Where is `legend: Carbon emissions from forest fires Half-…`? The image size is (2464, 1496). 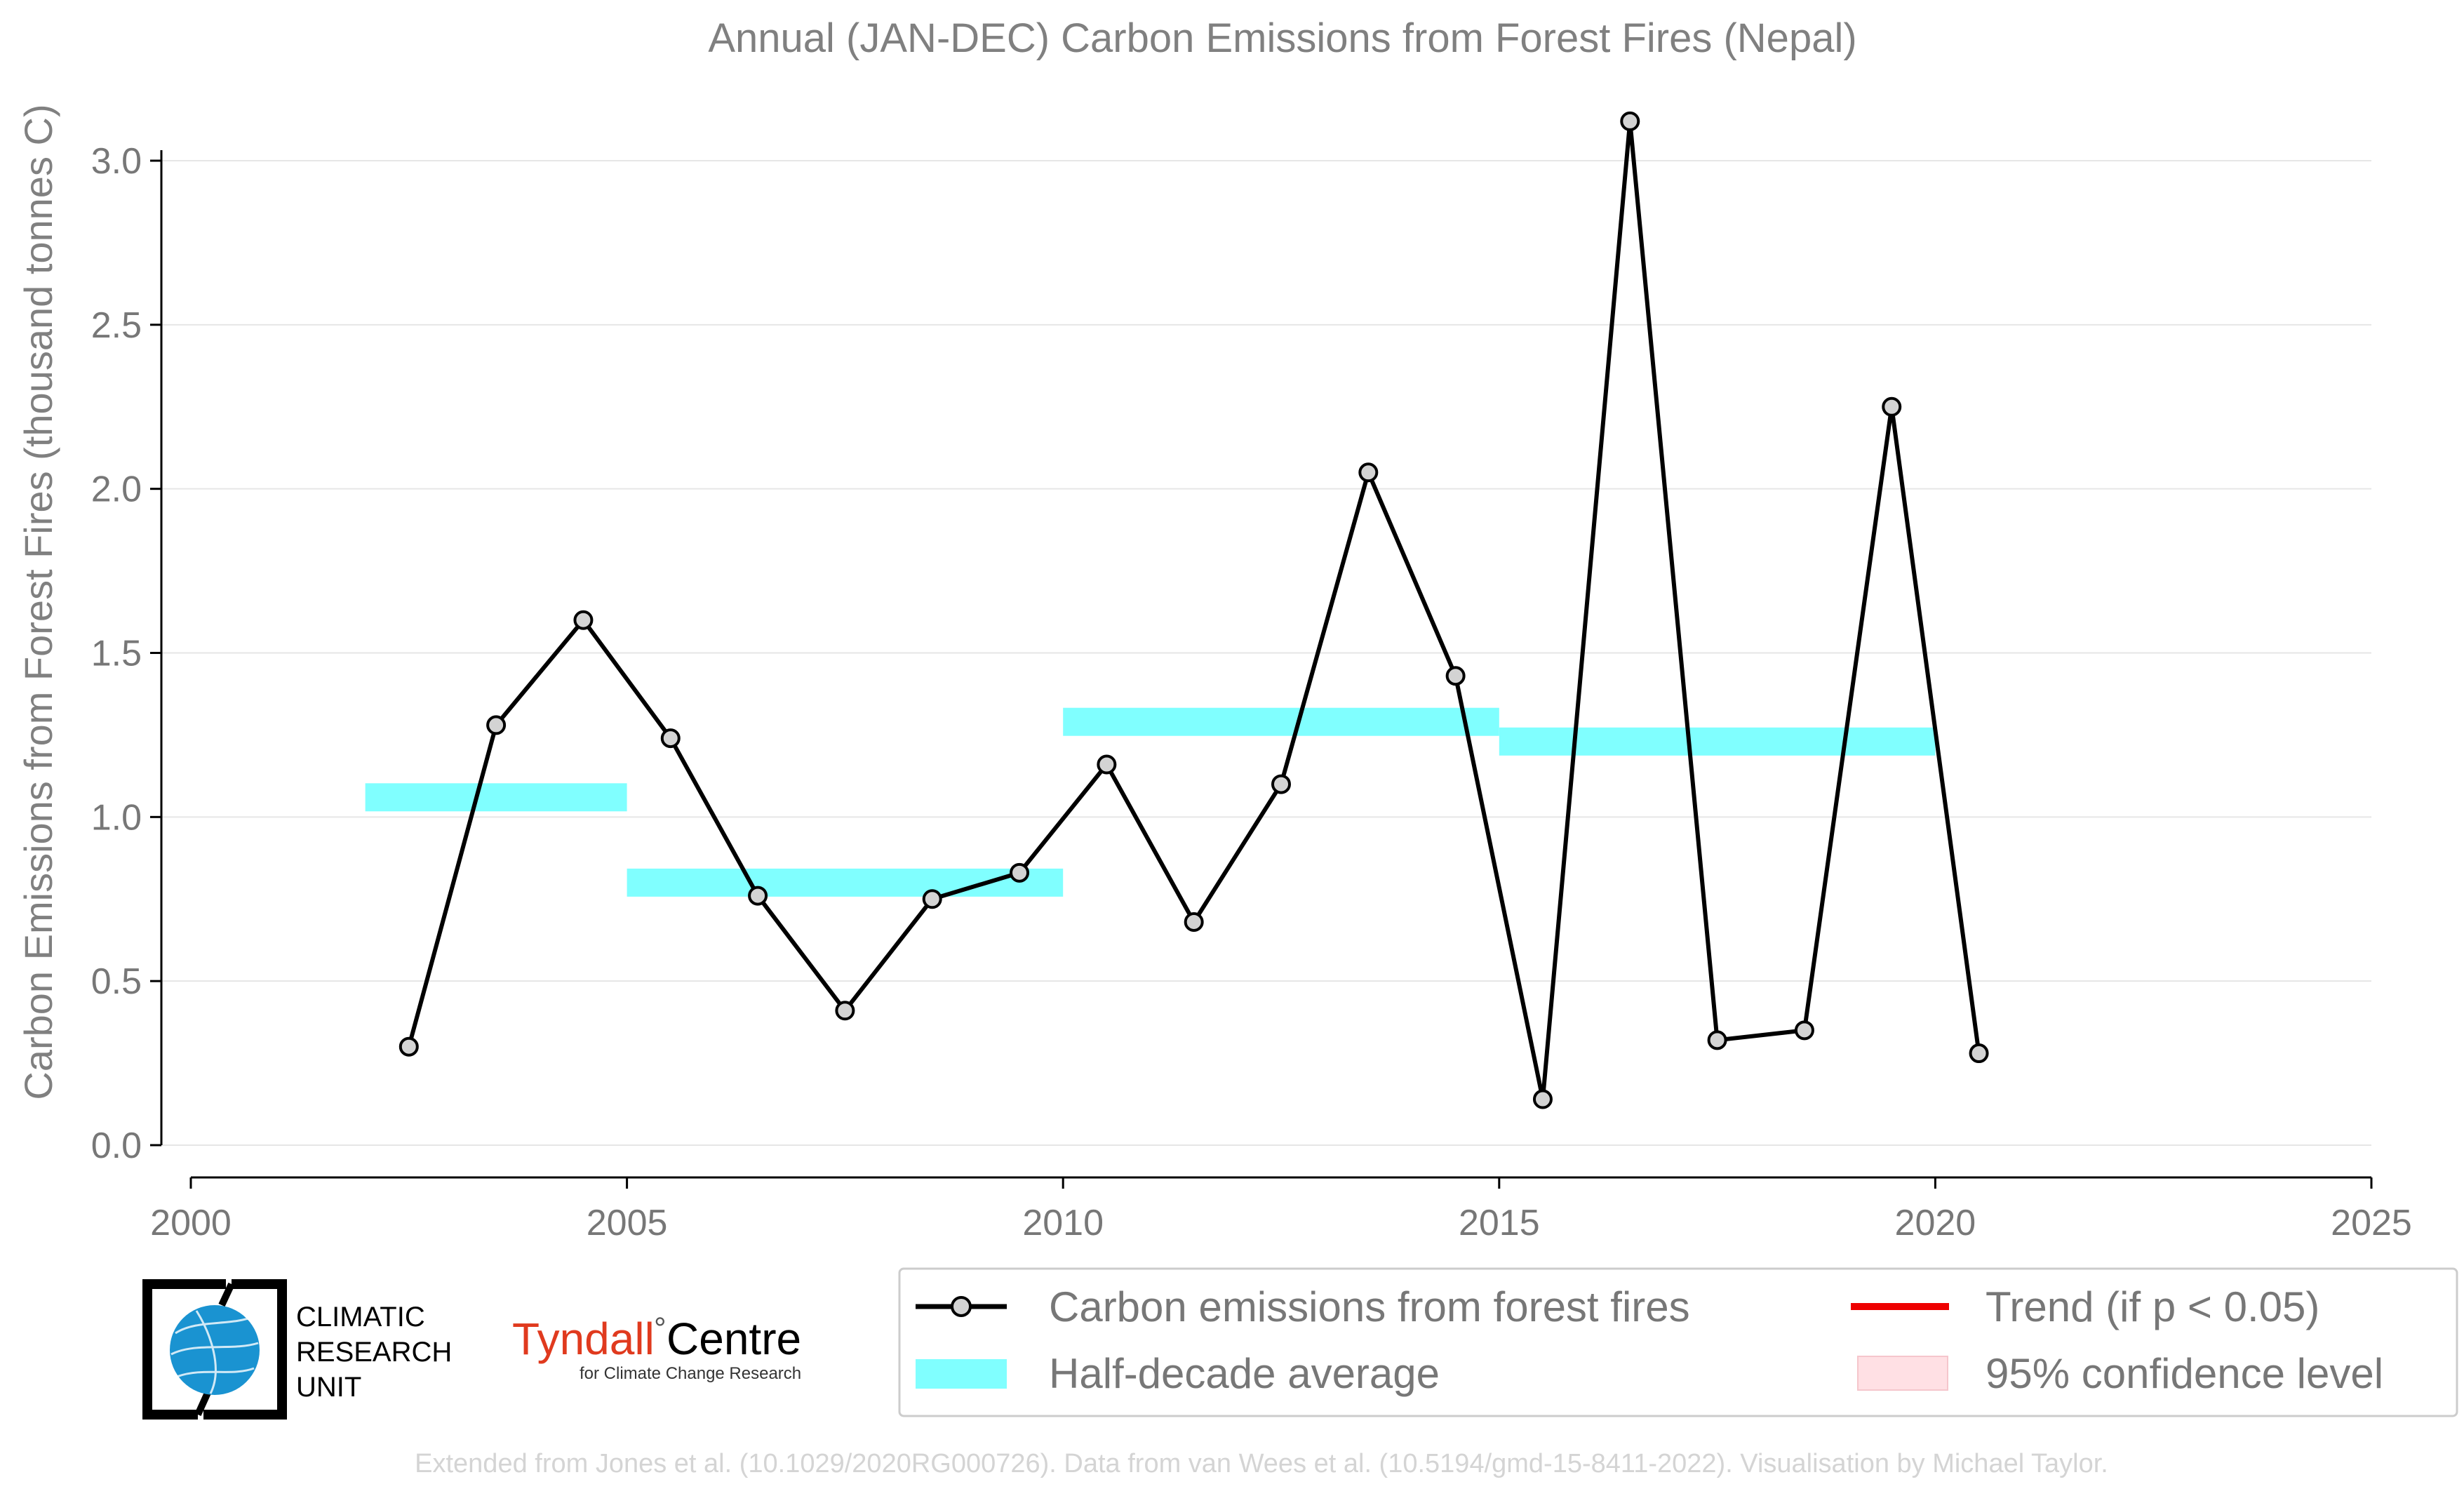
legend: Carbon emissions from forest fires Half-… is located at coordinates (1678, 1342).